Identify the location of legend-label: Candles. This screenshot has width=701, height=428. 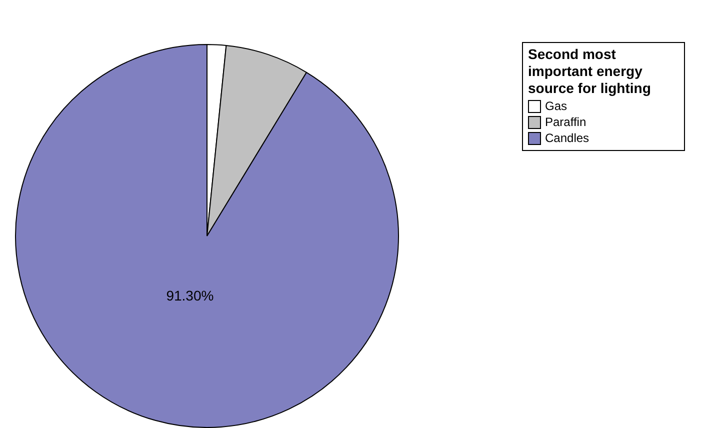
(567, 138).